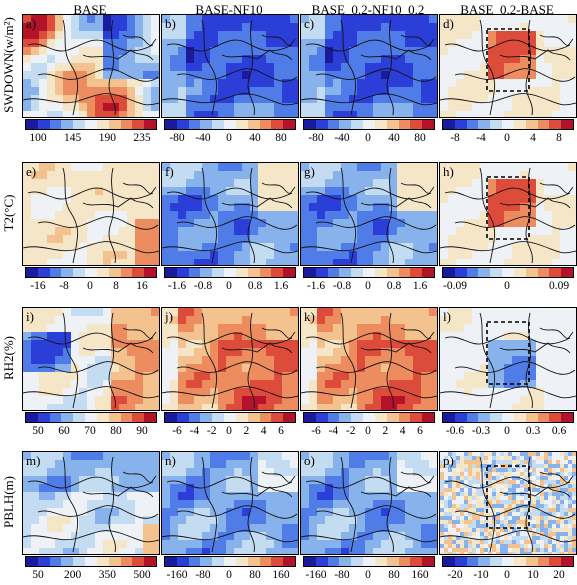  I want to click on panel-letter: m), so click(33, 460).